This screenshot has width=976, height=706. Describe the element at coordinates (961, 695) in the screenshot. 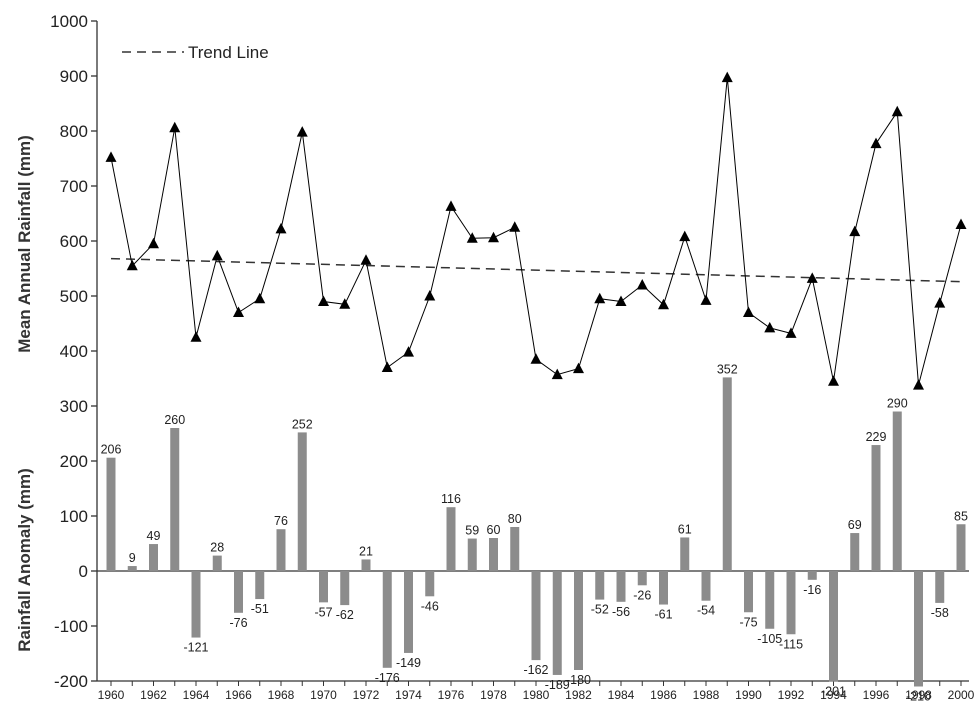

I see `x-tick-label: 2000` at that location.